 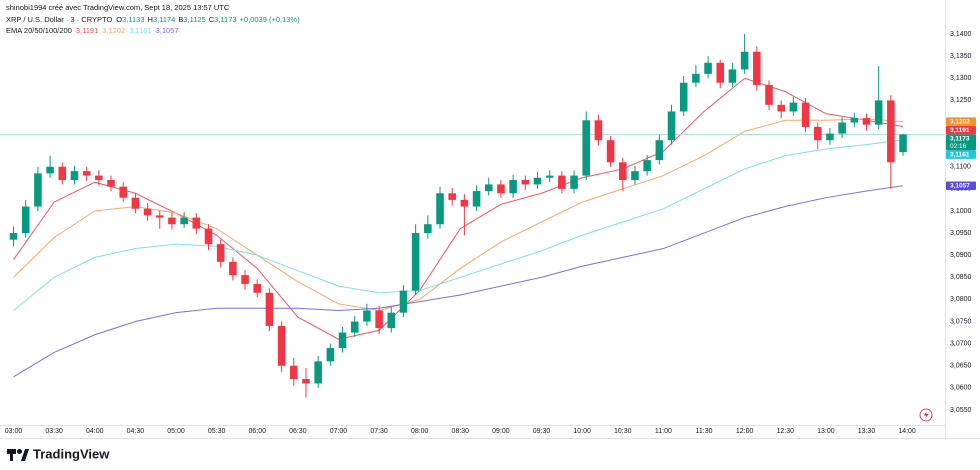 I want to click on countdown: 02:16, so click(x=958, y=146).